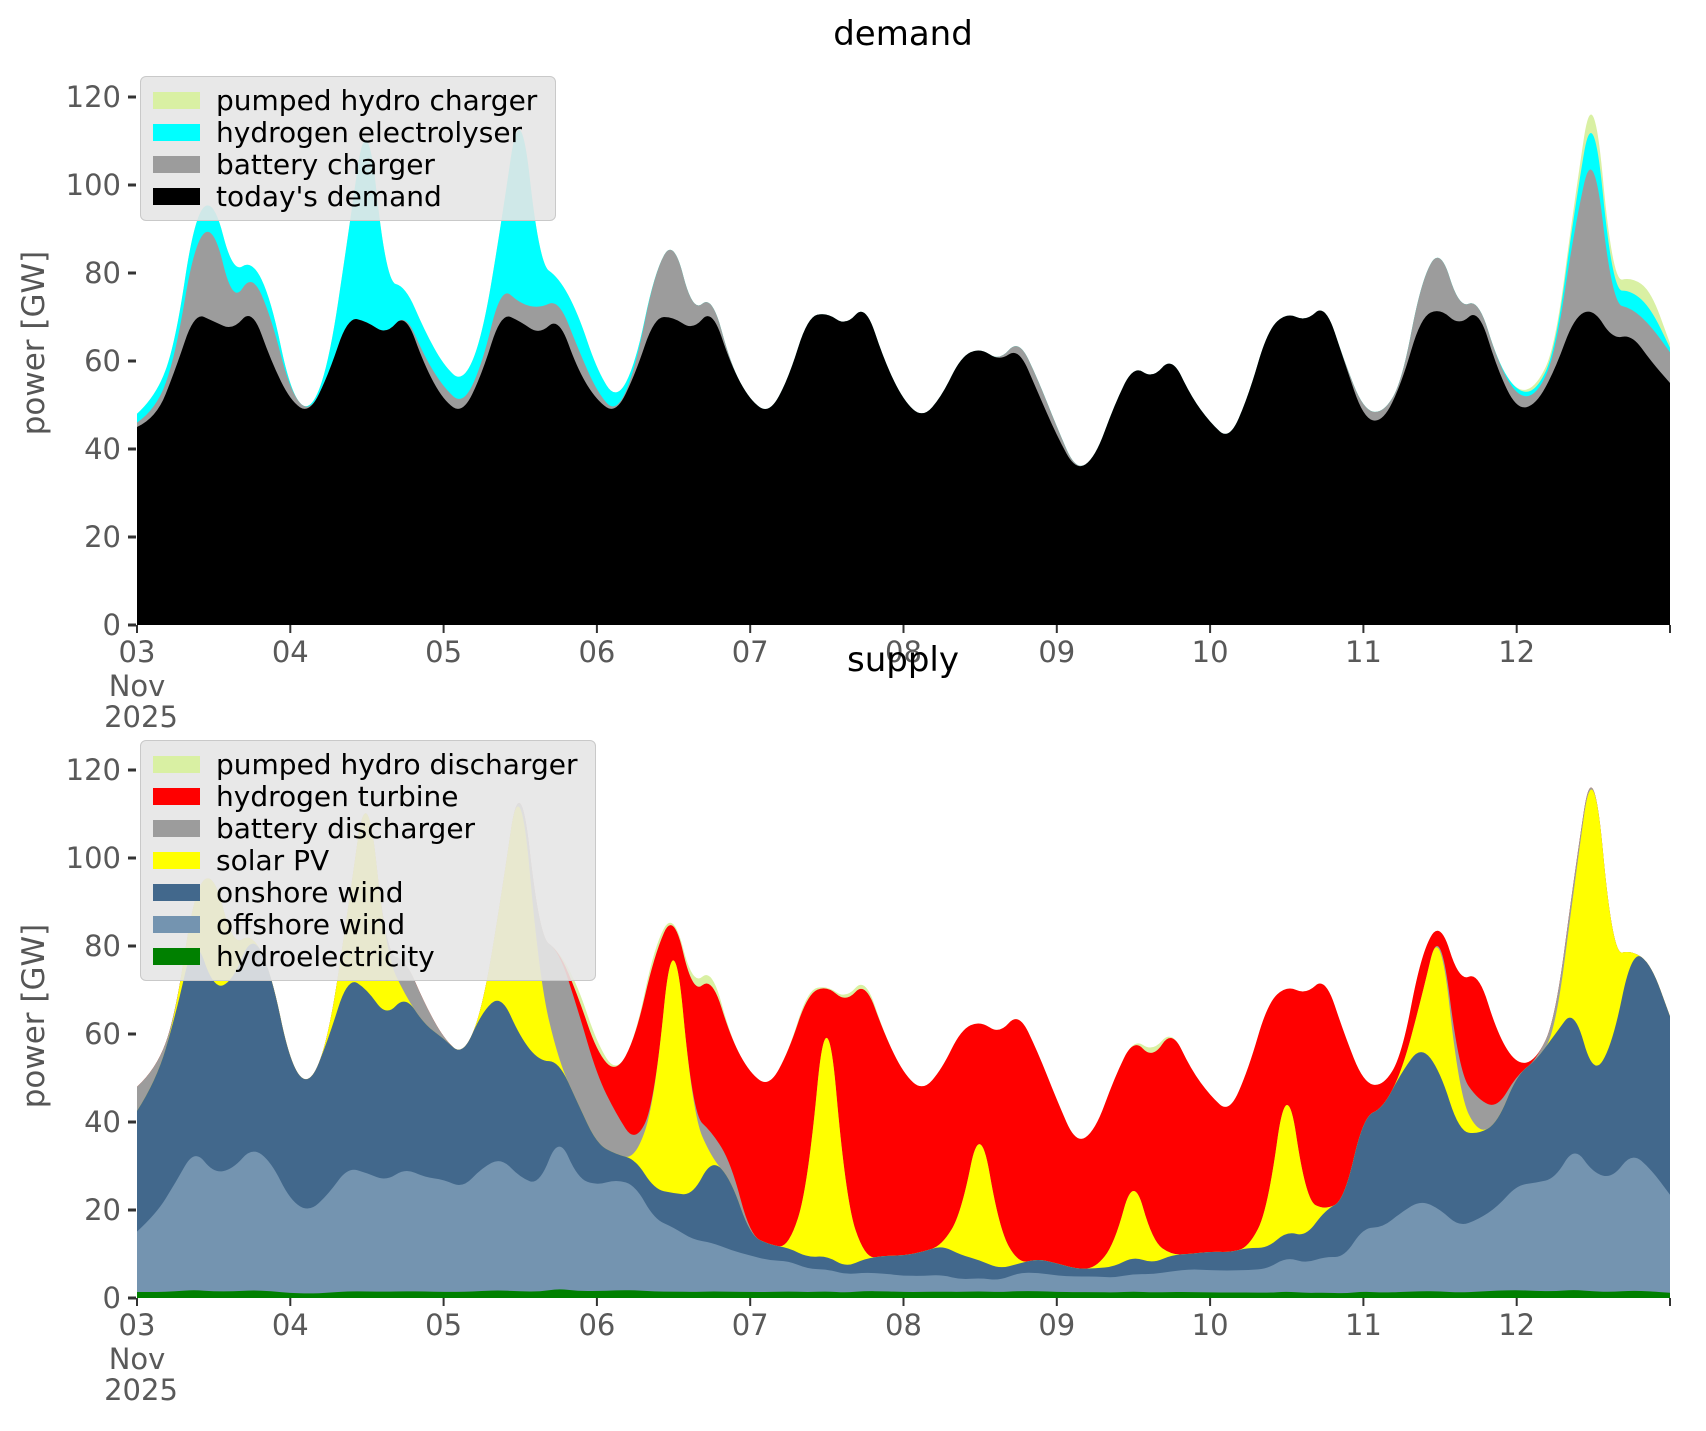 The height and width of the screenshot is (1431, 1706). What do you see at coordinates (311, 924) in the screenshot?
I see `legend-label: offshore wind` at bounding box center [311, 924].